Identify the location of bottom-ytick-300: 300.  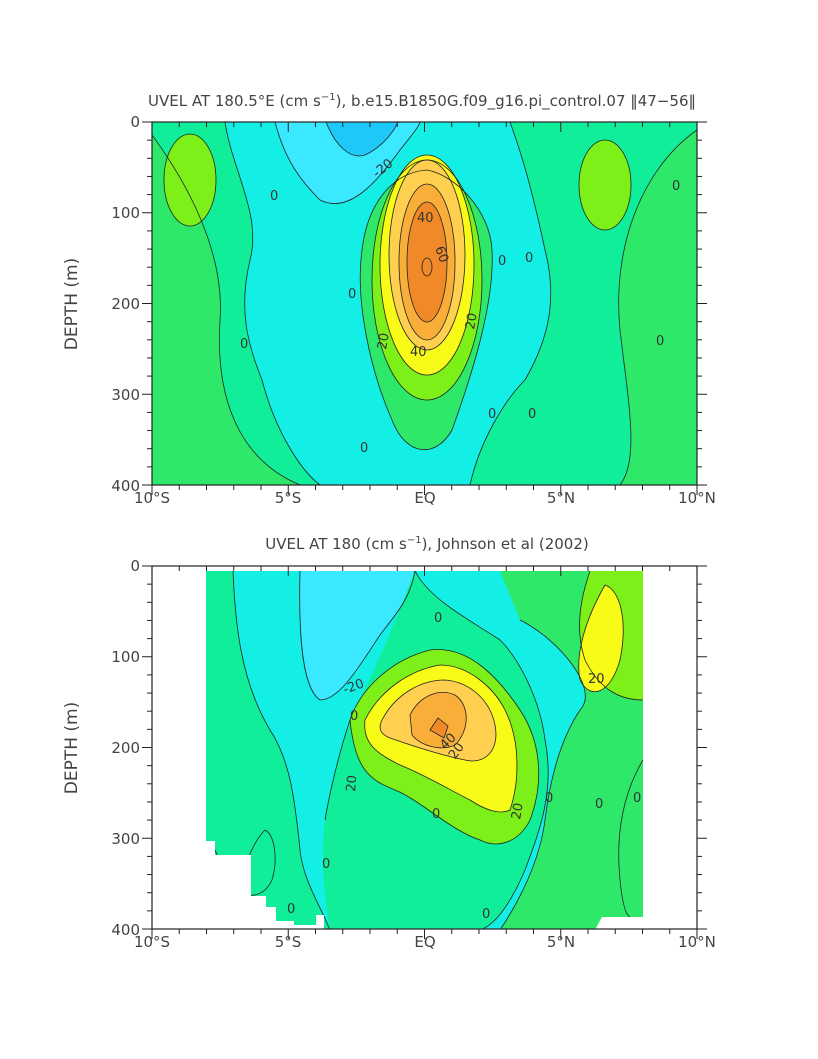
(125, 839).